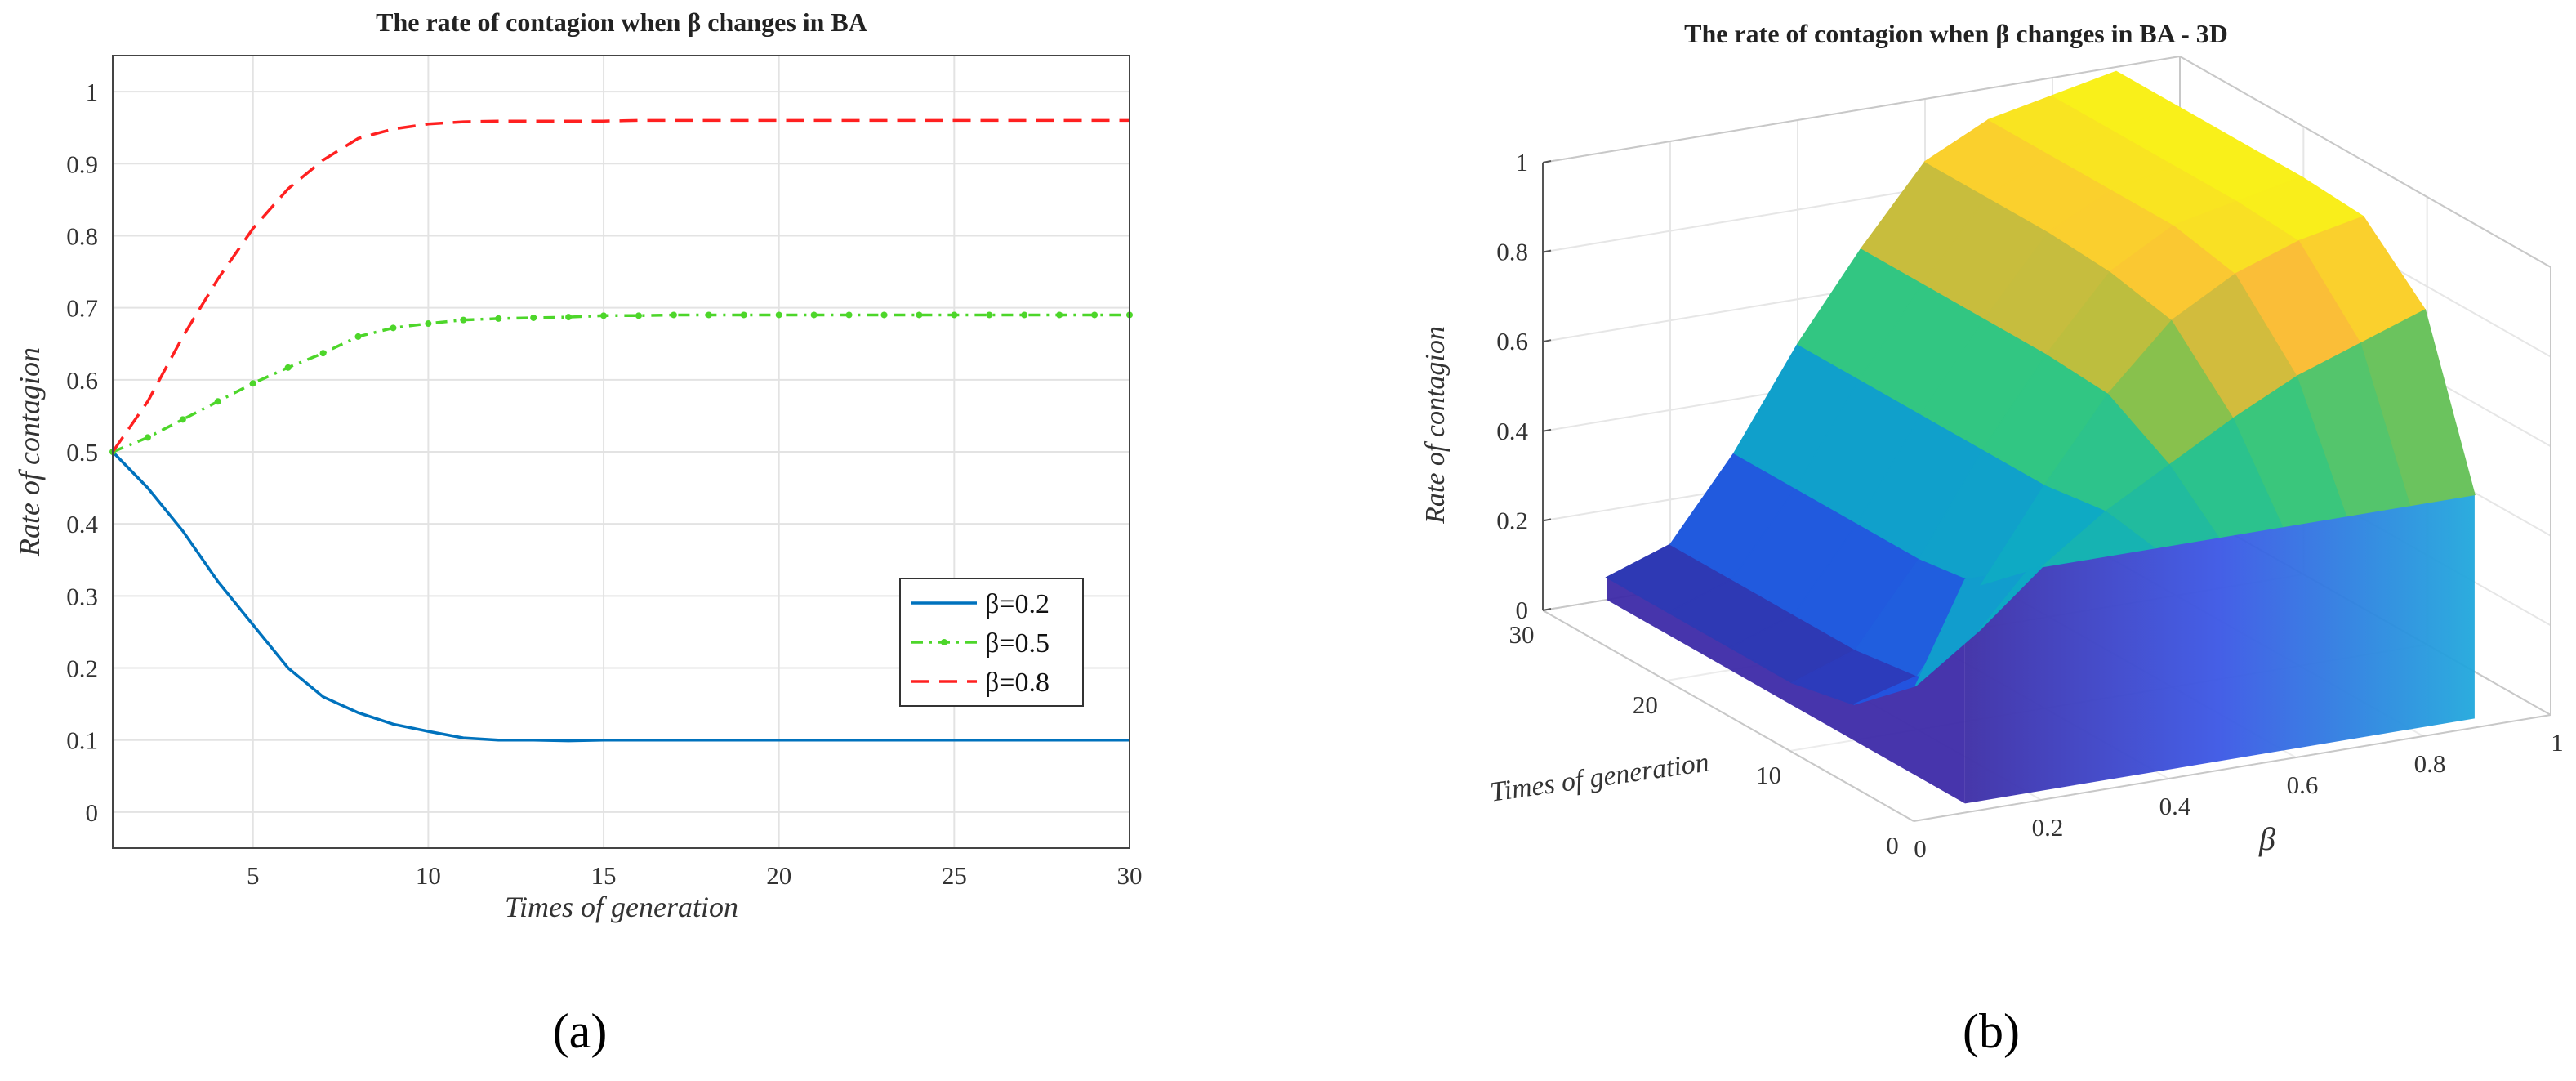 The image size is (2576, 1081). What do you see at coordinates (944, 642) in the screenshot?
I see `chart-a-legend-marker` at bounding box center [944, 642].